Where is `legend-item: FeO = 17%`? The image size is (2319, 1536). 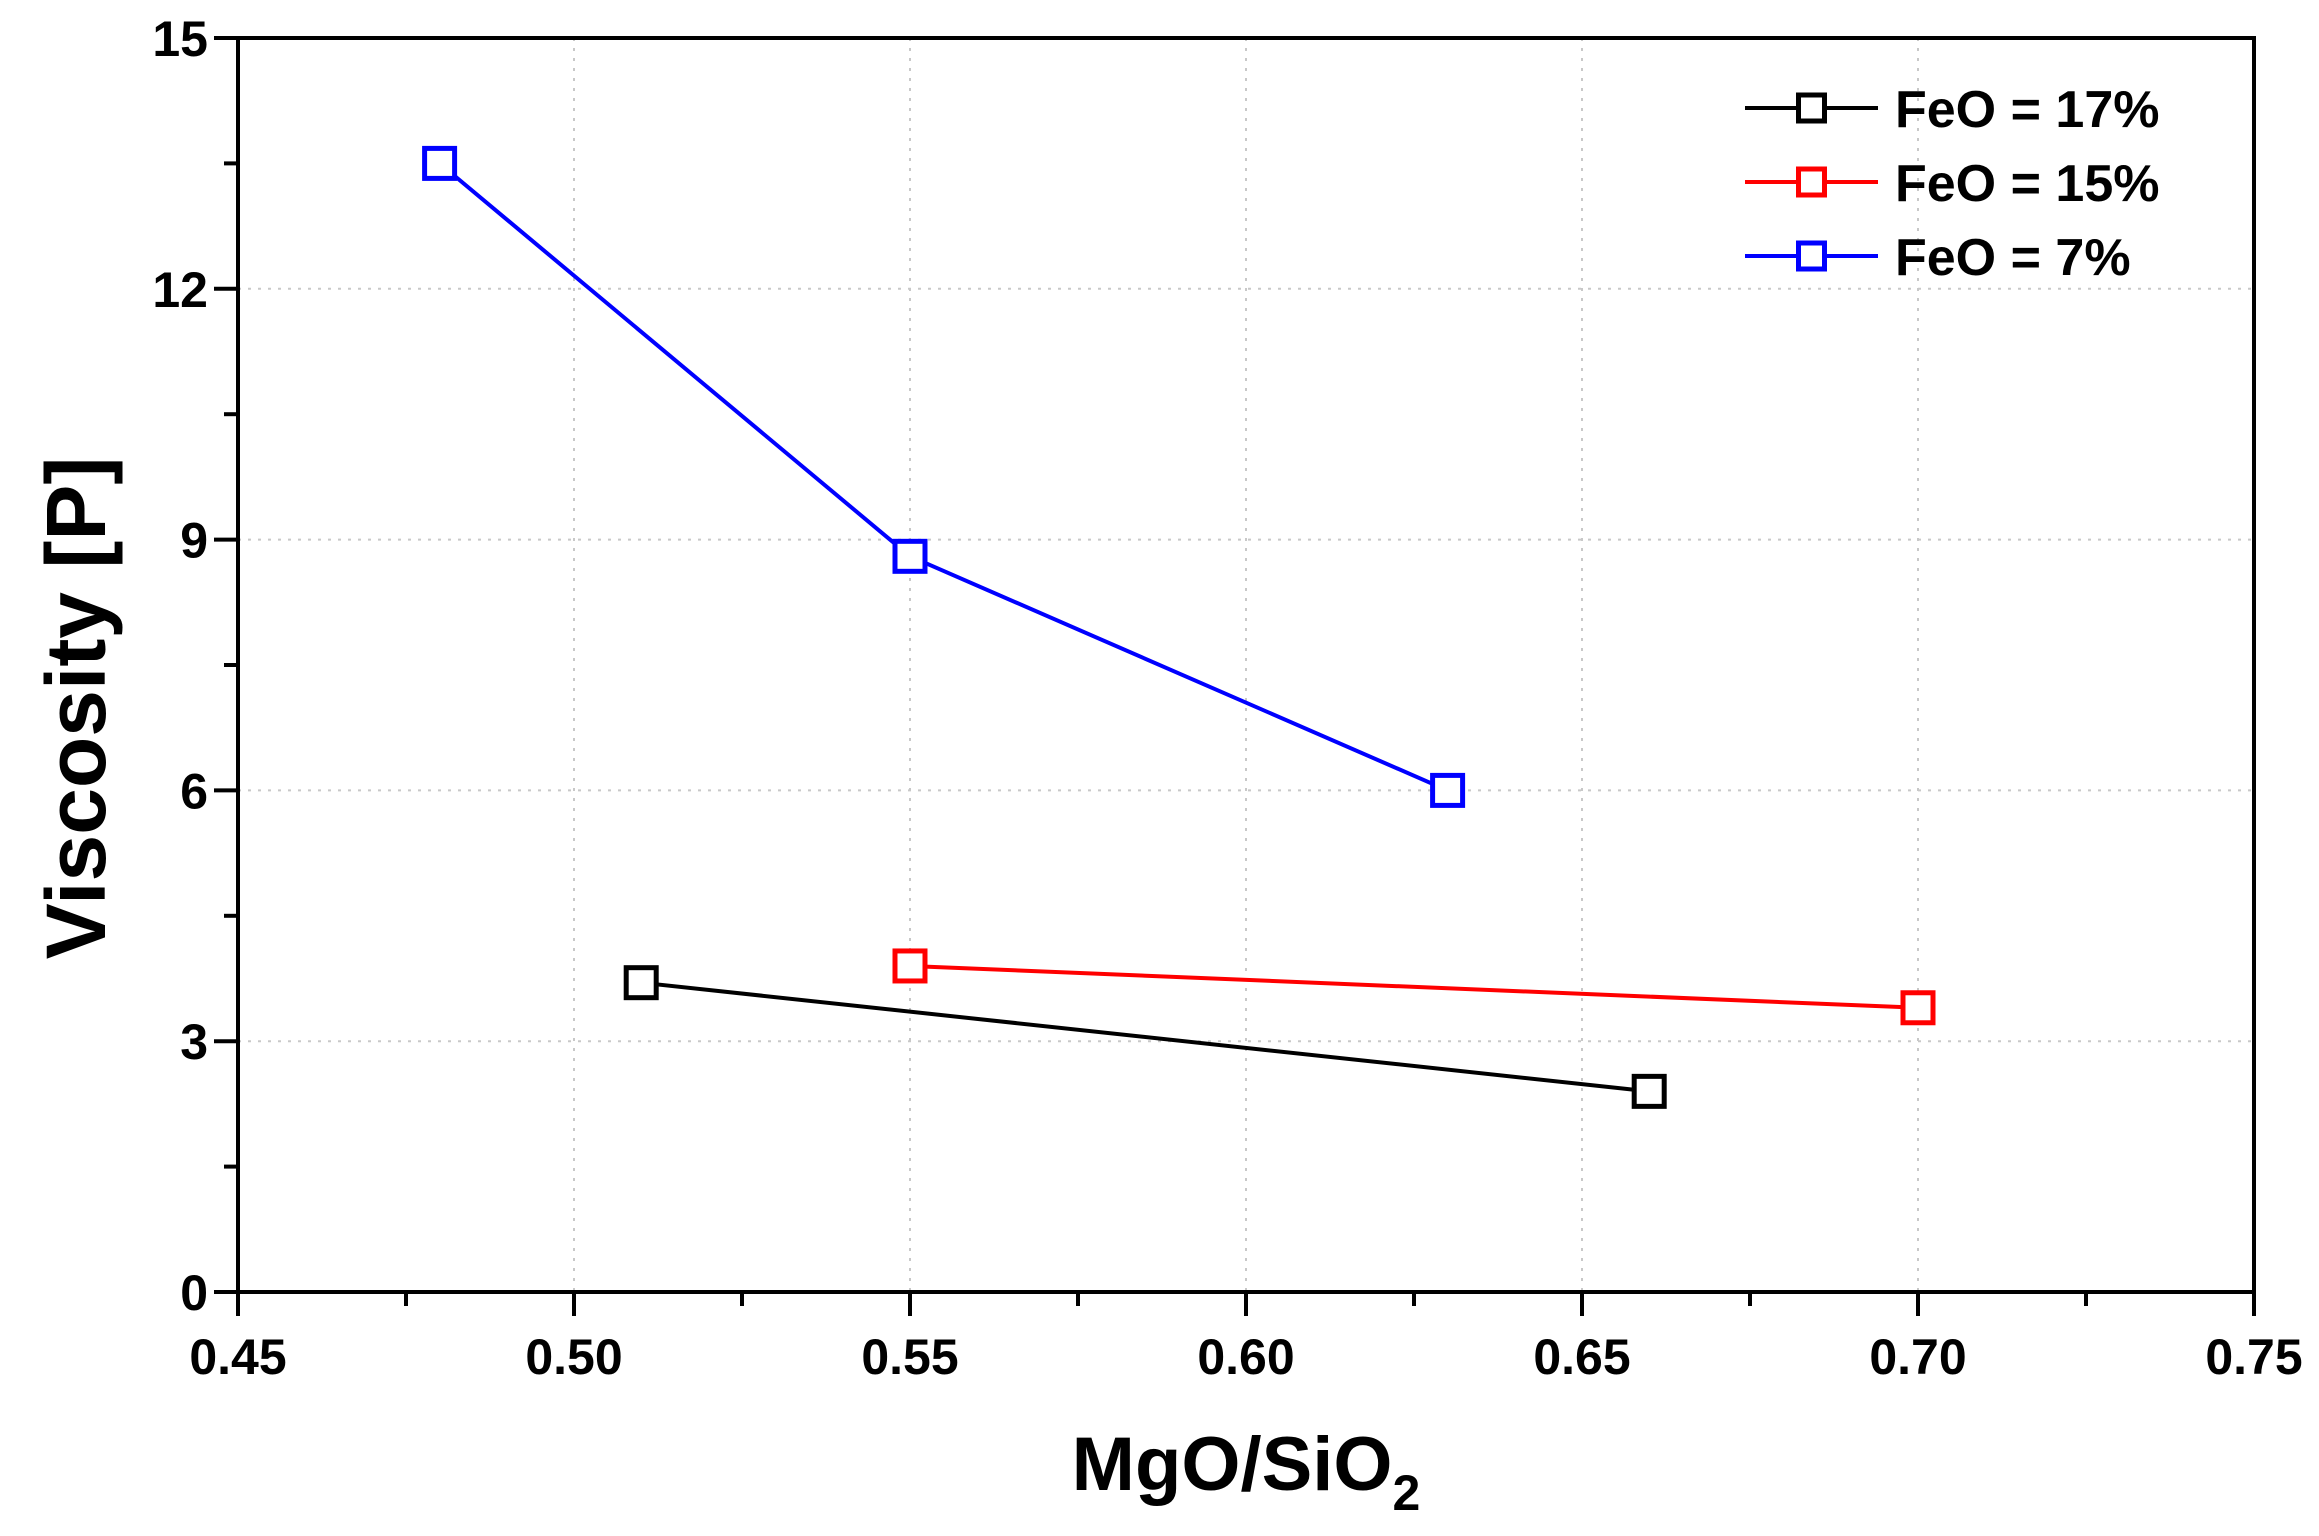
legend-item: FeO = 17% is located at coordinates (1952, 110).